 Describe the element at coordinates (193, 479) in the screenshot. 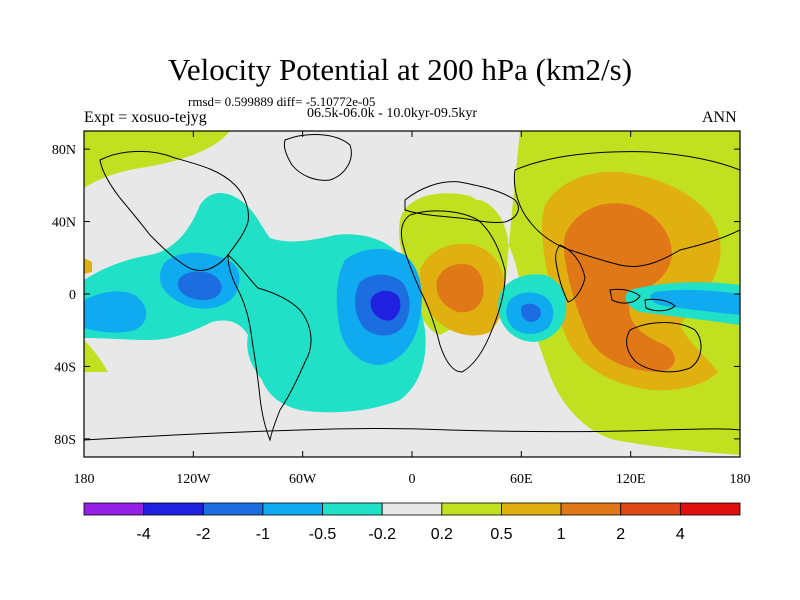

I see `x-tick-label: 120W` at that location.